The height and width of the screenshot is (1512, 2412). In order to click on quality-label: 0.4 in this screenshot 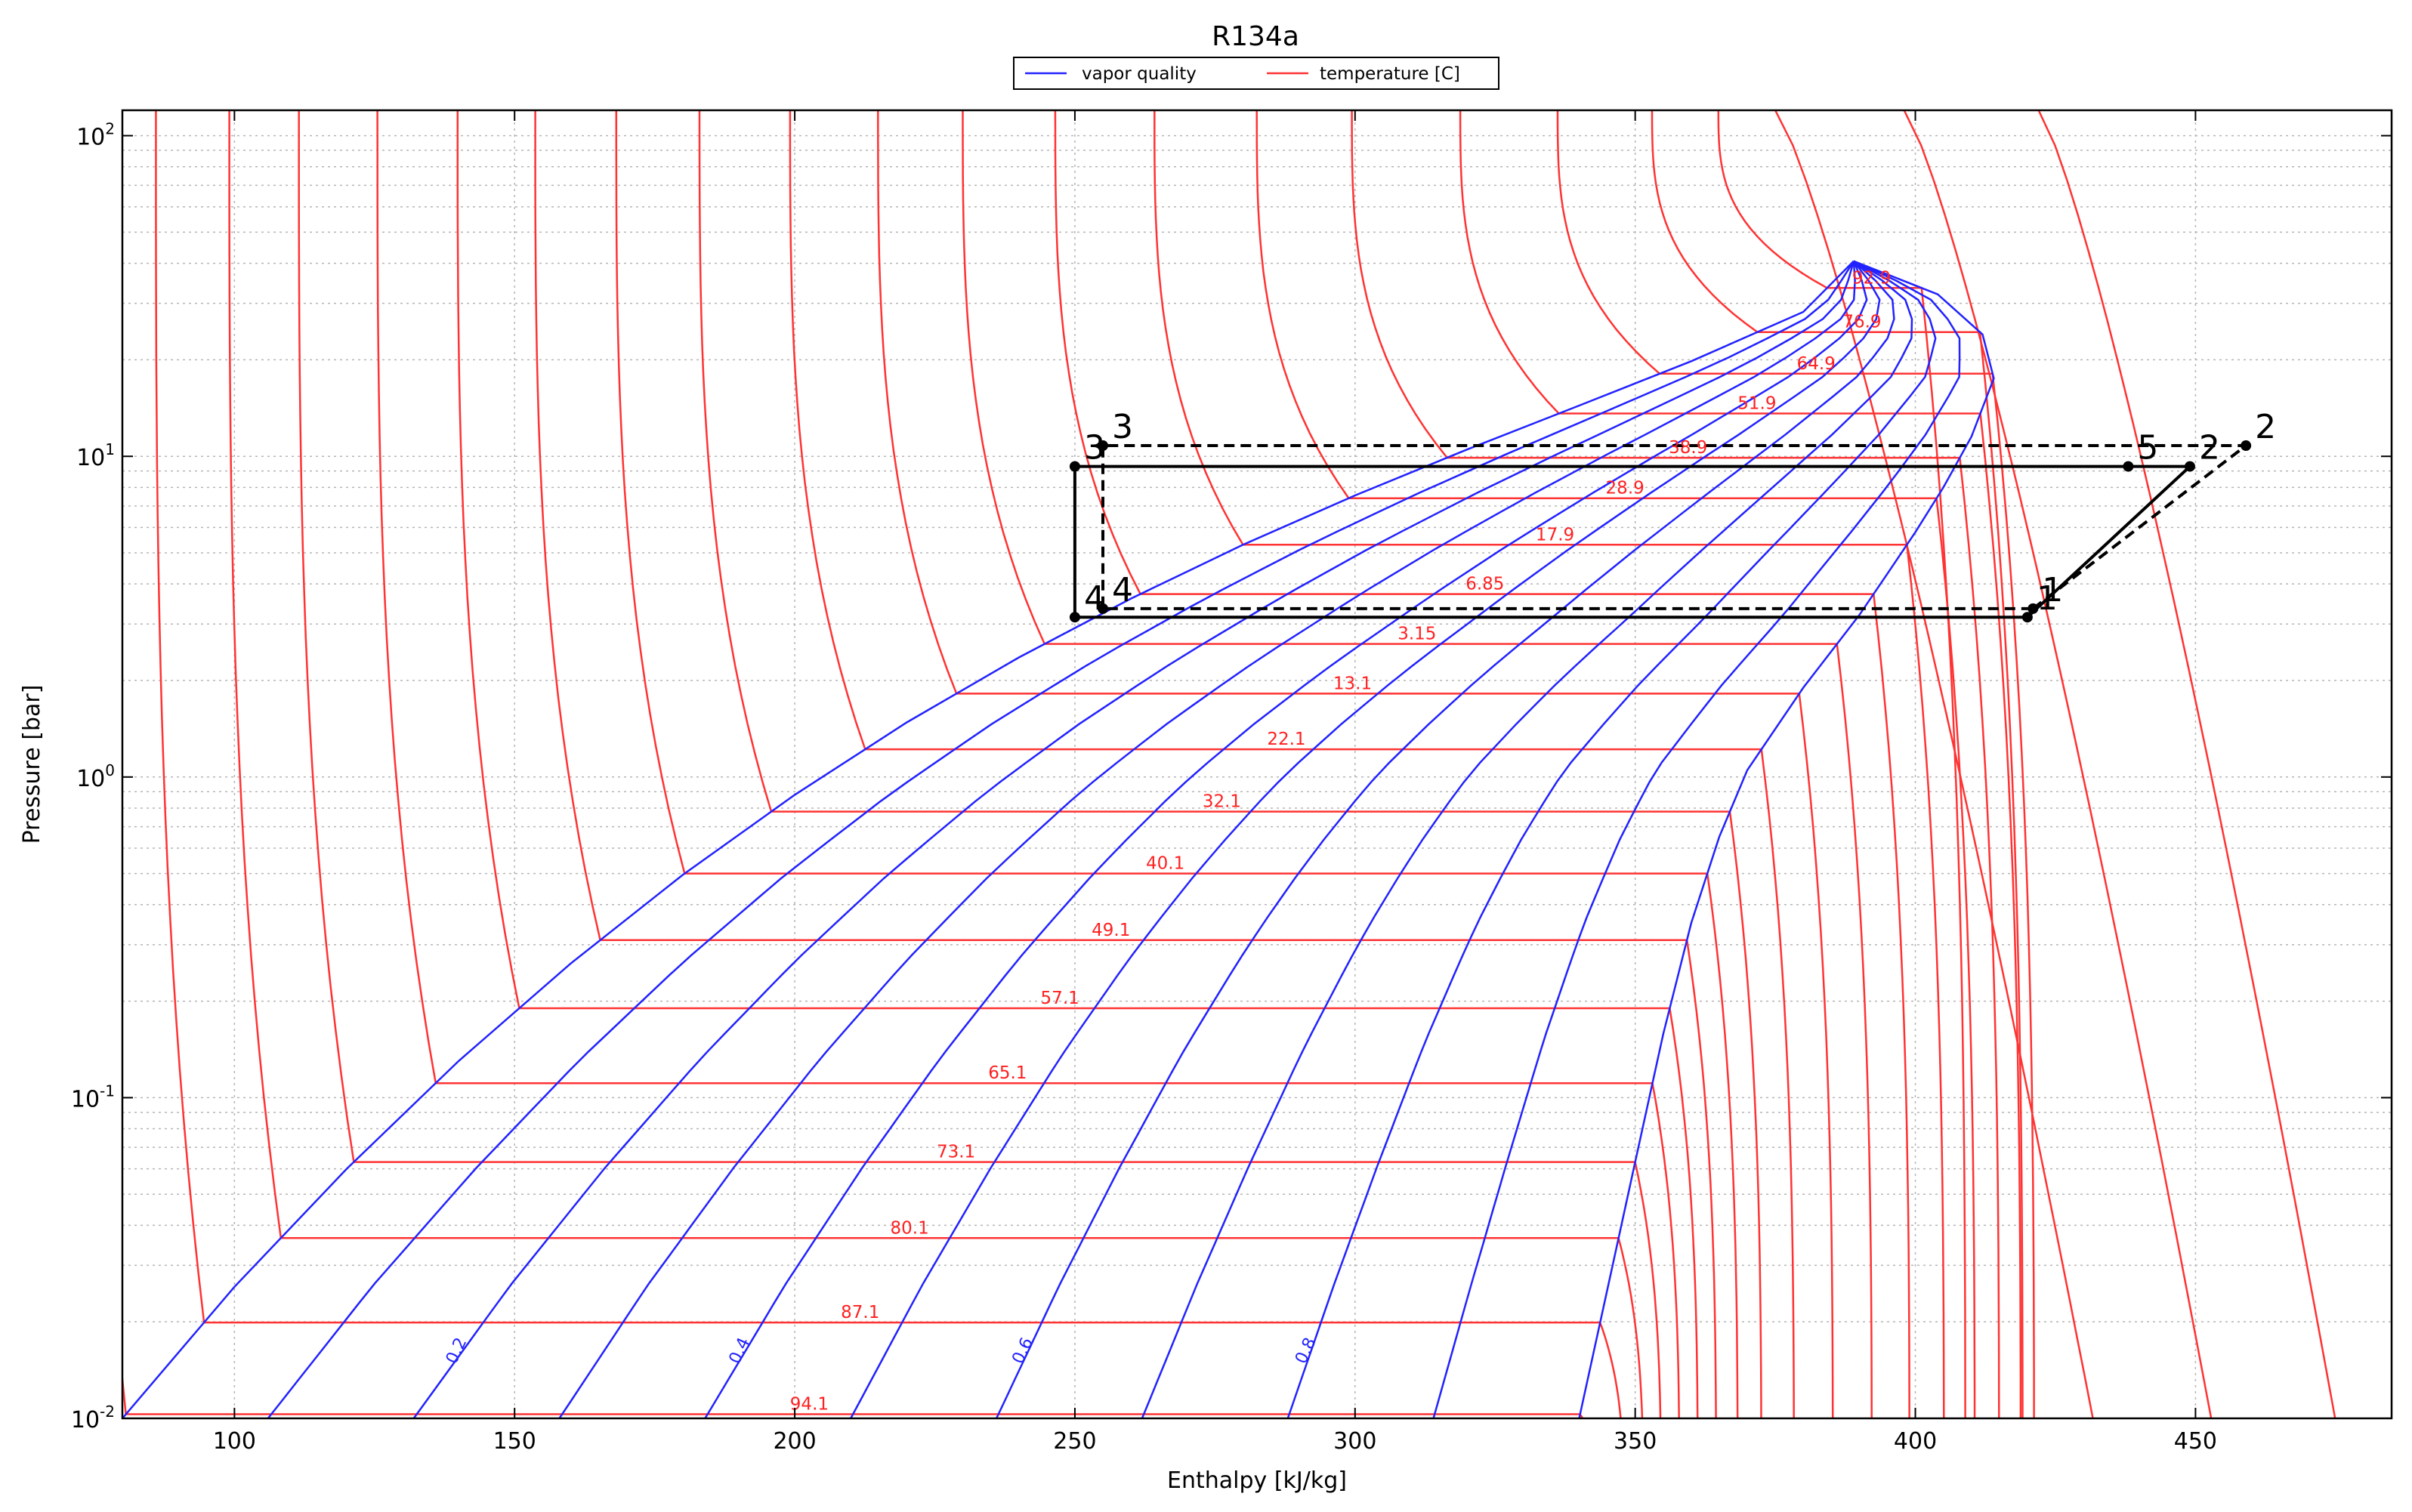, I will do `click(740, 1350)`.